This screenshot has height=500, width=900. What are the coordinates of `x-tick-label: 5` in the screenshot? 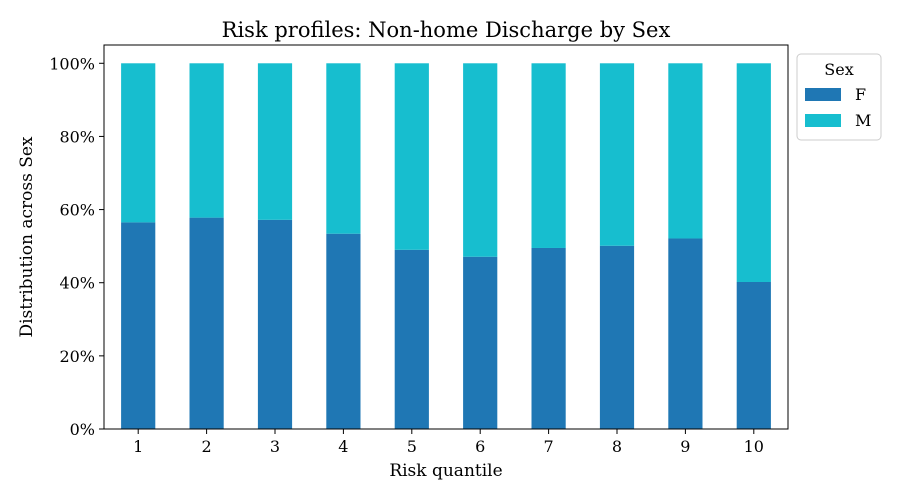 It's located at (412, 446).